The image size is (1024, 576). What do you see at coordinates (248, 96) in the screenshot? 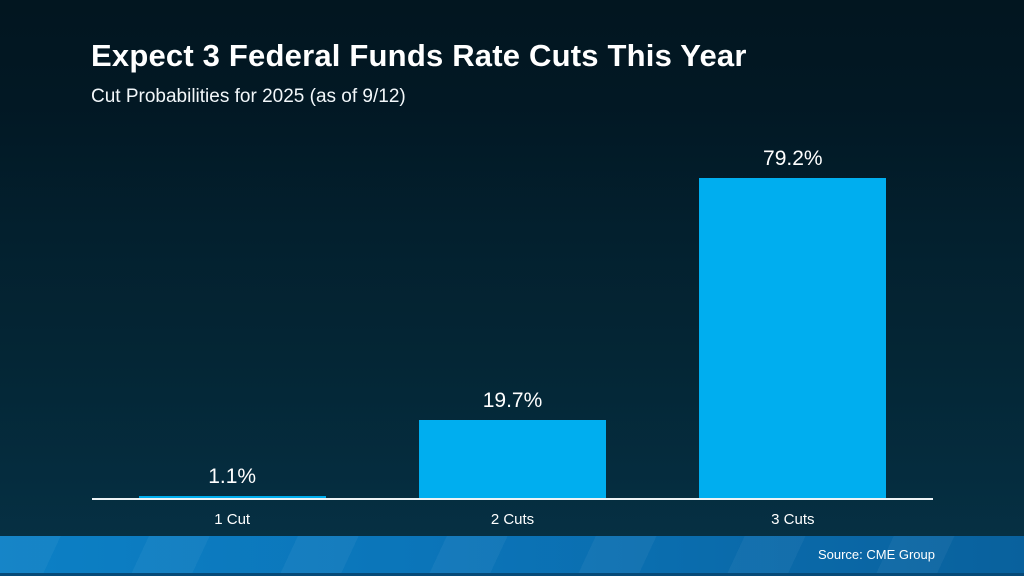
I see `chart-subtitle: Cut Probabilities for 2025 (as of 9/12)` at bounding box center [248, 96].